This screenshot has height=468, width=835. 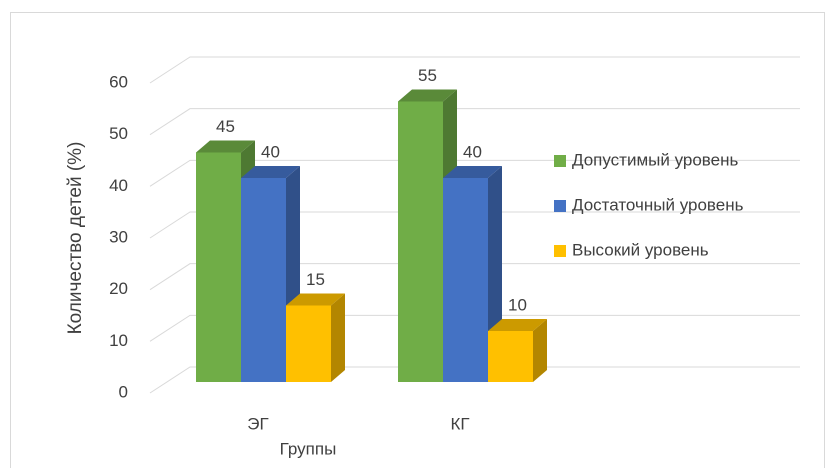 What do you see at coordinates (118, 236) in the screenshot?
I see `y-tick-label: 30` at bounding box center [118, 236].